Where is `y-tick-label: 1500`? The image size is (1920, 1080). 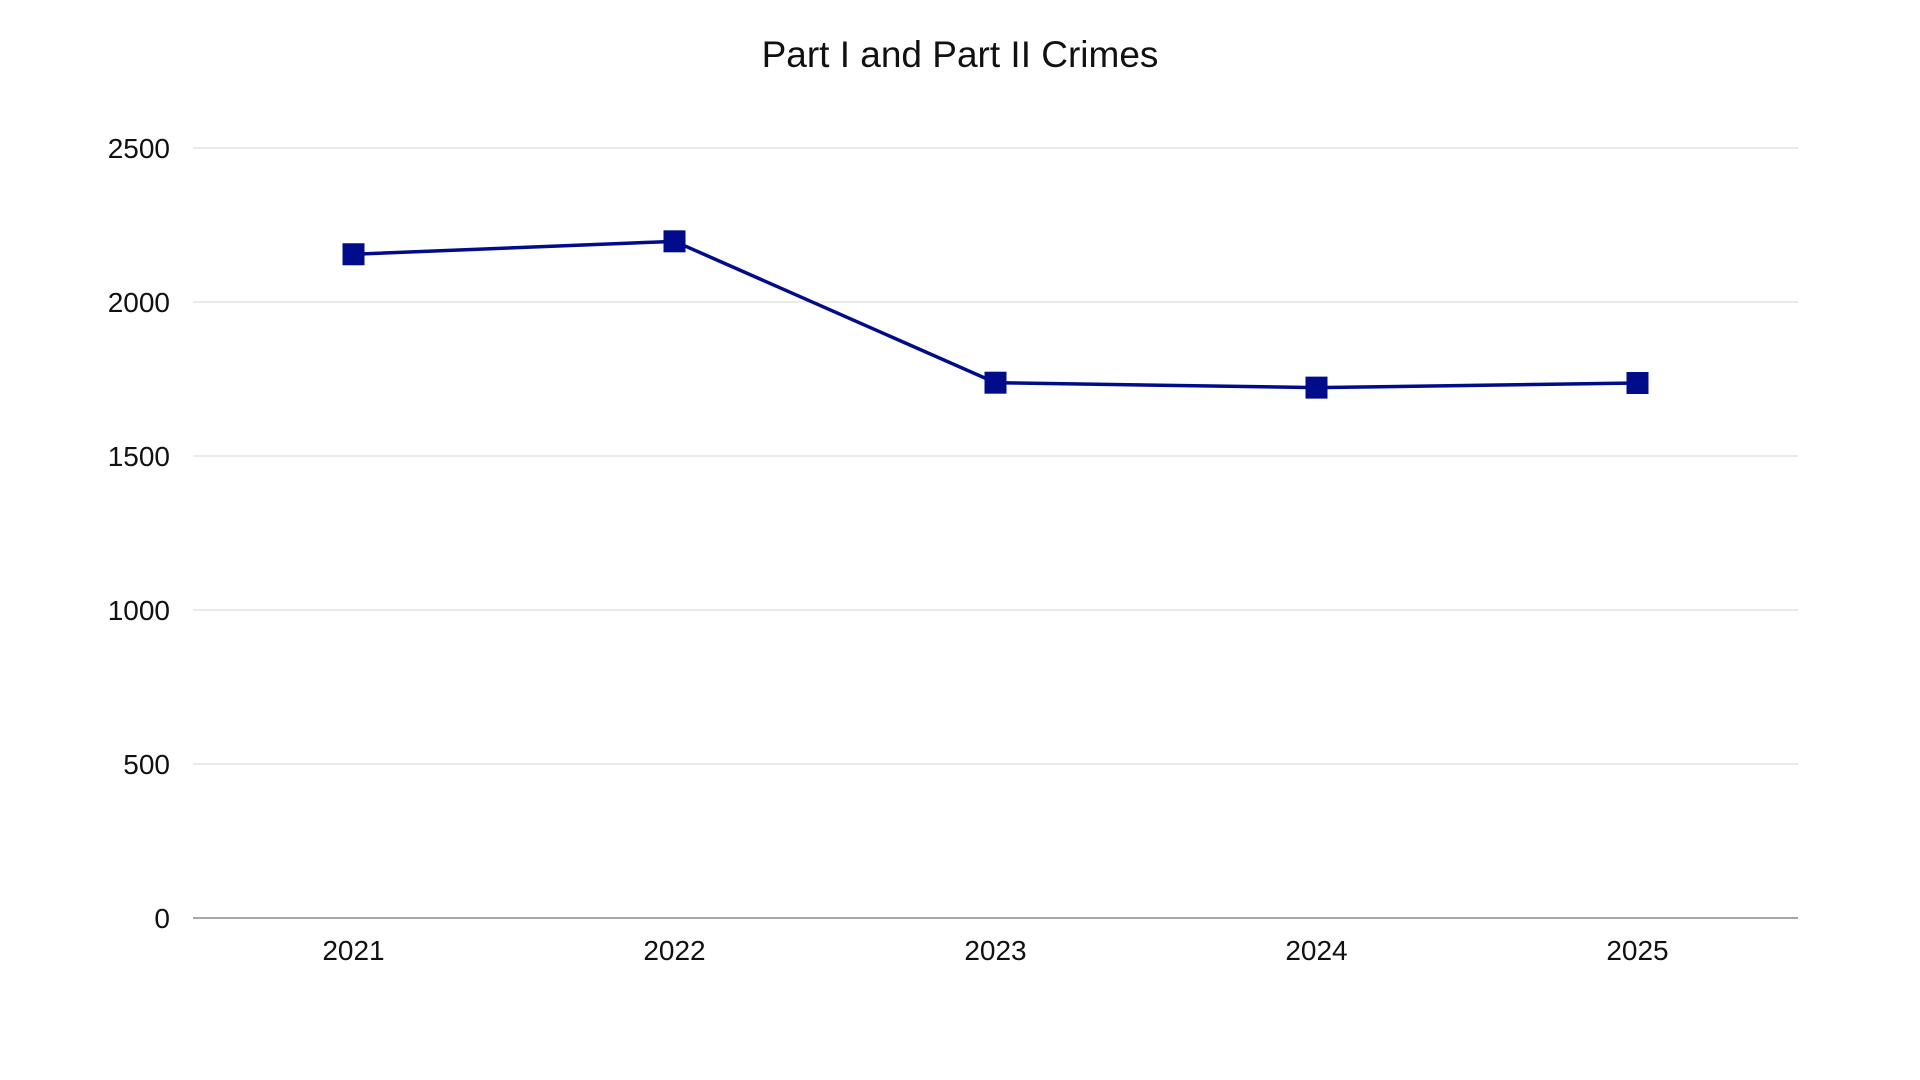
y-tick-label: 1500 is located at coordinates (139, 456).